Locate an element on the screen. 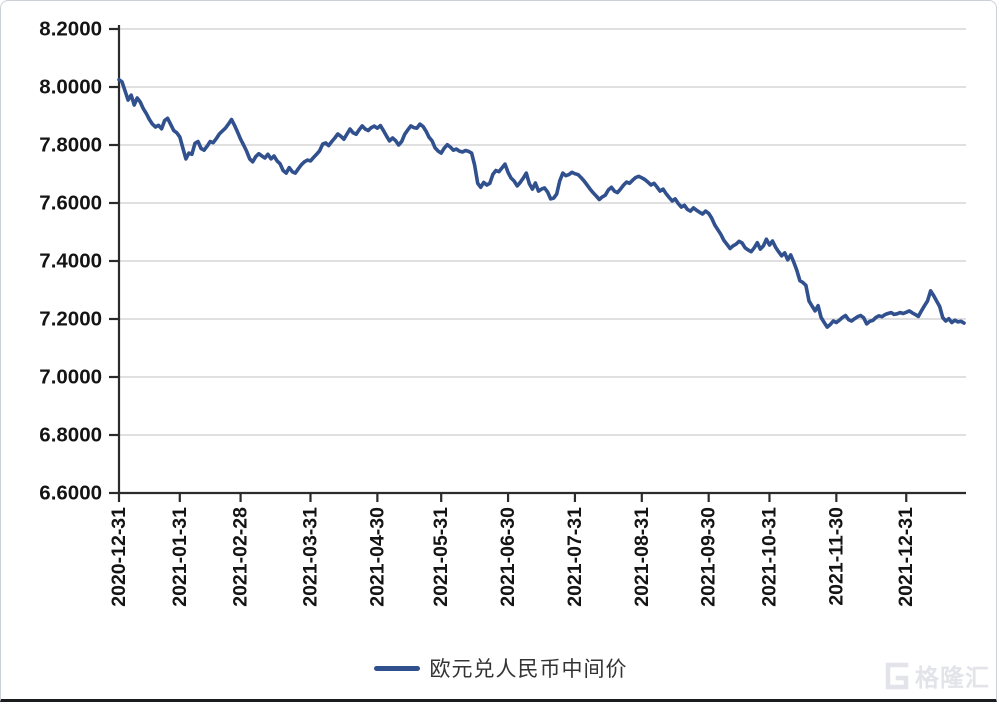 This screenshot has width=999, height=706. y-tick-label: 6.8000 is located at coordinates (70, 435).